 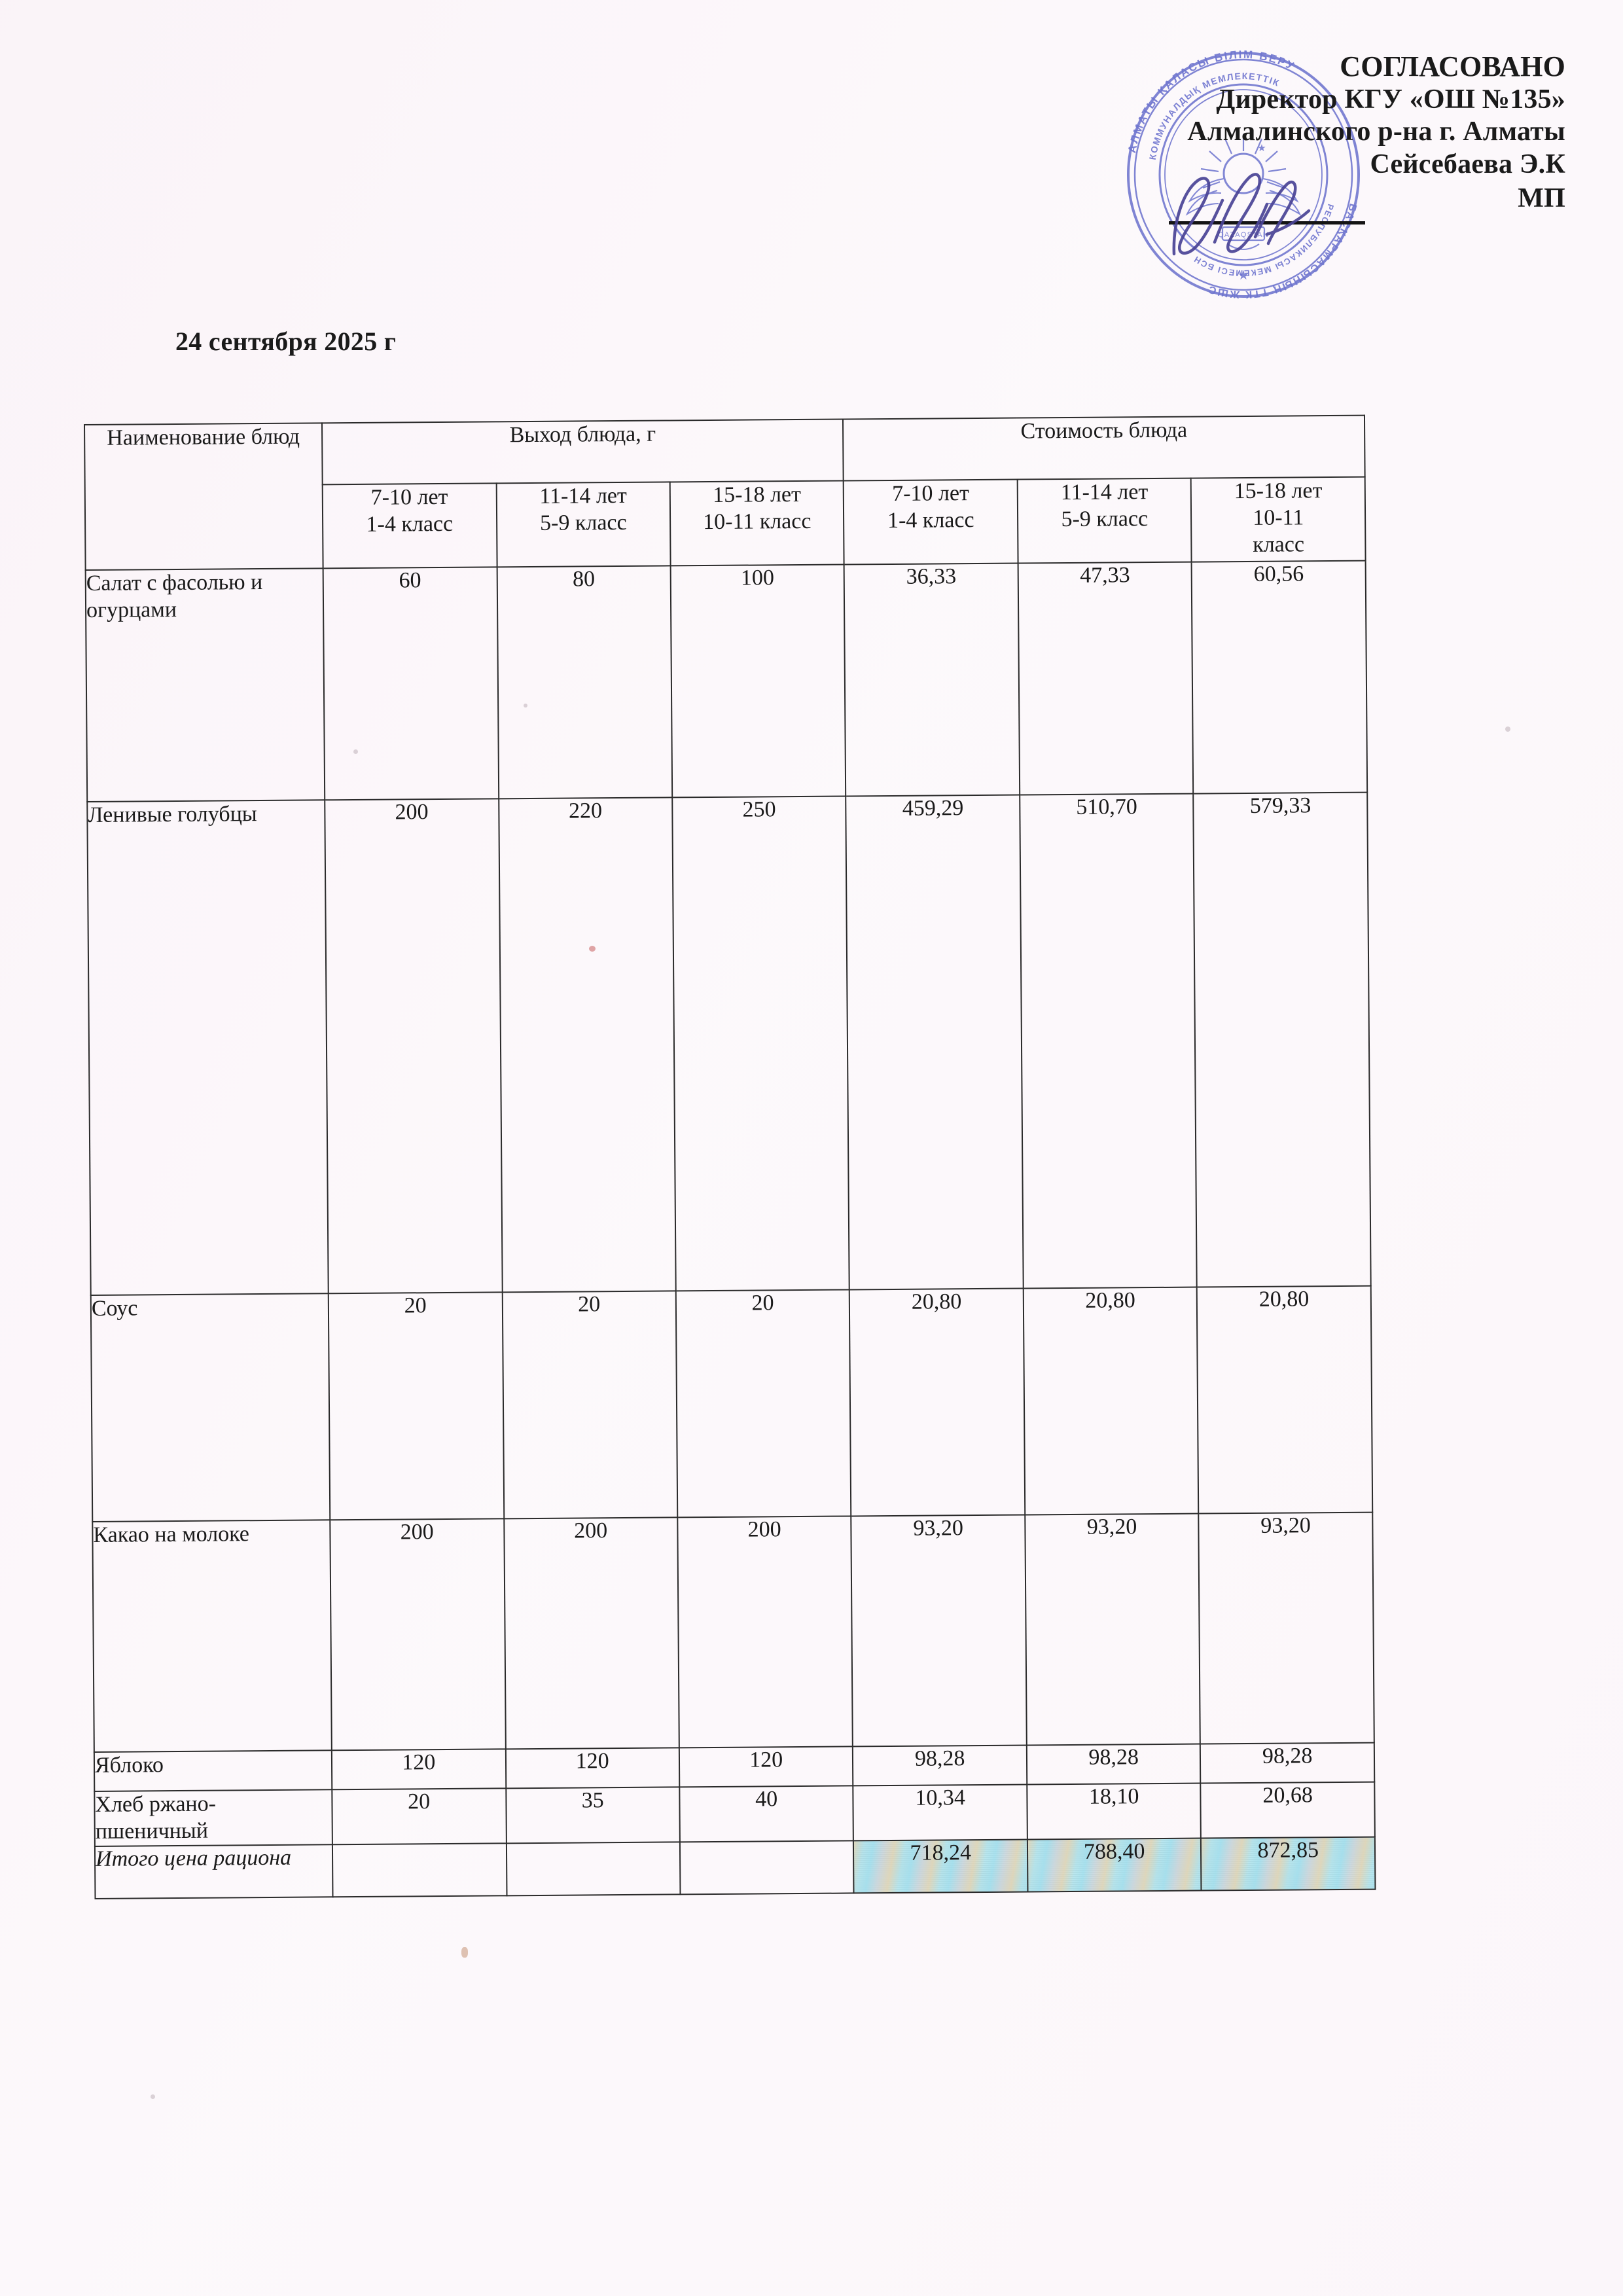 What do you see at coordinates (1114, 1865) in the screenshot?
I see `total-price-11-14: 788,40` at bounding box center [1114, 1865].